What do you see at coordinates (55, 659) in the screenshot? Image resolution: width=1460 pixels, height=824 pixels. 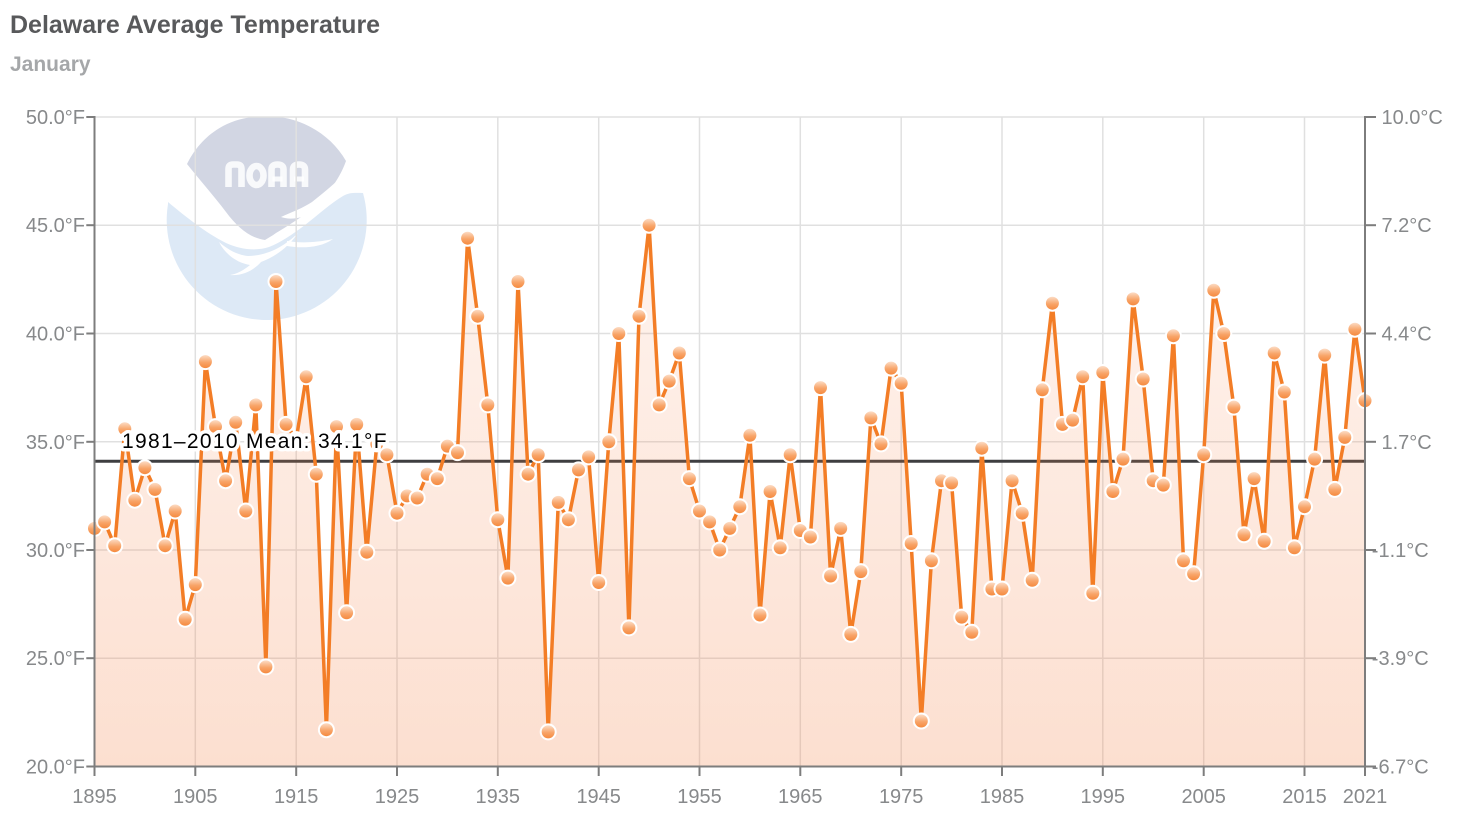 I see `svg-text: 25.0°F` at bounding box center [55, 659].